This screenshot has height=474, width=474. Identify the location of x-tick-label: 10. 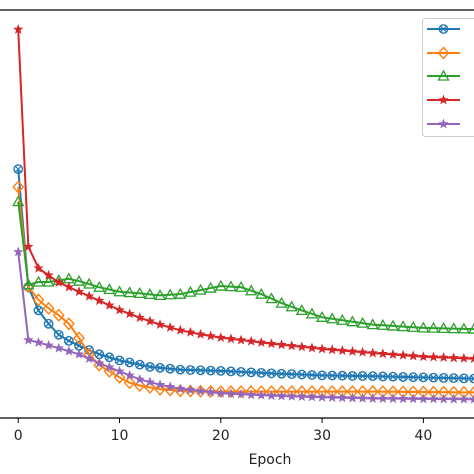
(120, 436).